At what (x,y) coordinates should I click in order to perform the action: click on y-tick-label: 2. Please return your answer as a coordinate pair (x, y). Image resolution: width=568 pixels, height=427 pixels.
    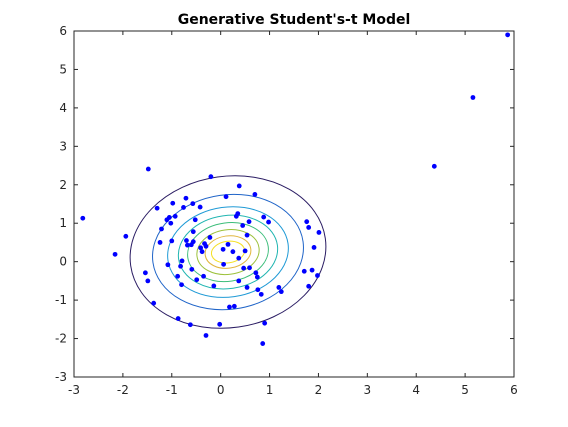
    Looking at the image, I should click on (63, 185).